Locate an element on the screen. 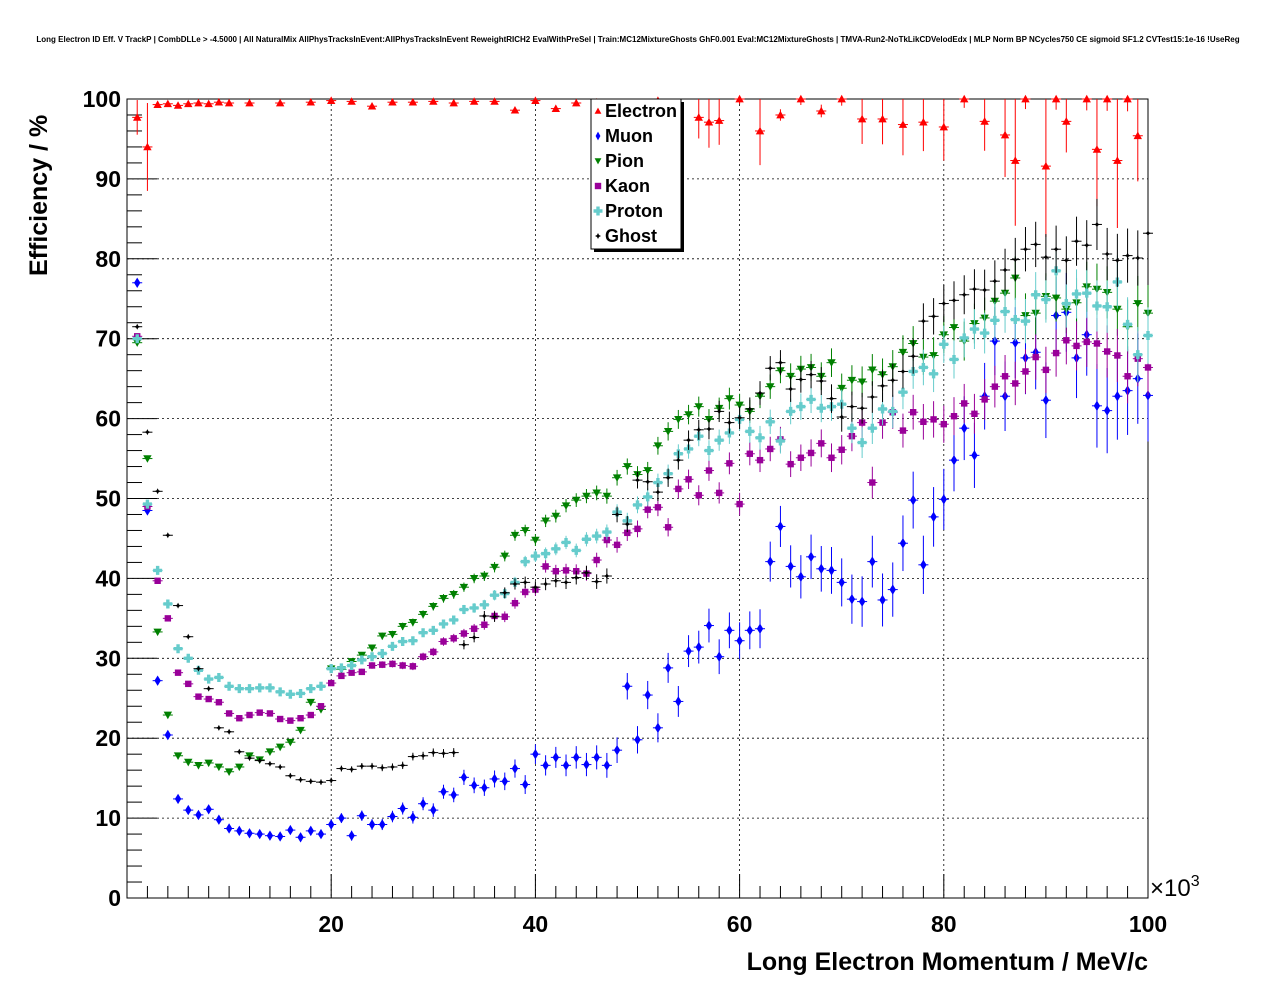 This screenshot has width=1276, height=996. legend-label: Electron is located at coordinates (641, 111).